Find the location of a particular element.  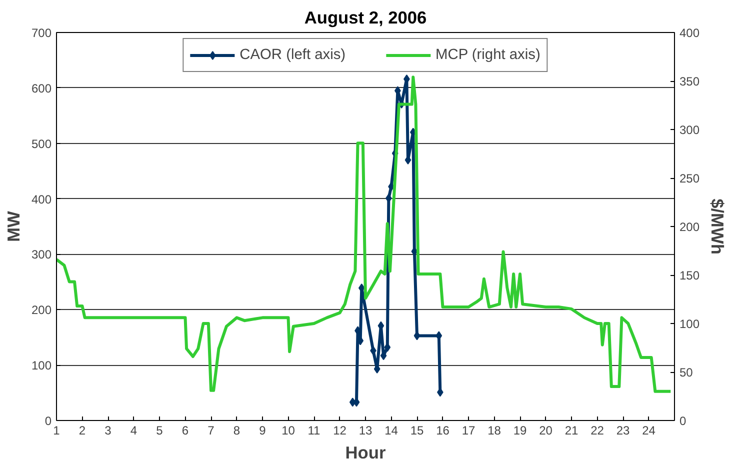

y2-tick-label: 0 is located at coordinates (683, 421).